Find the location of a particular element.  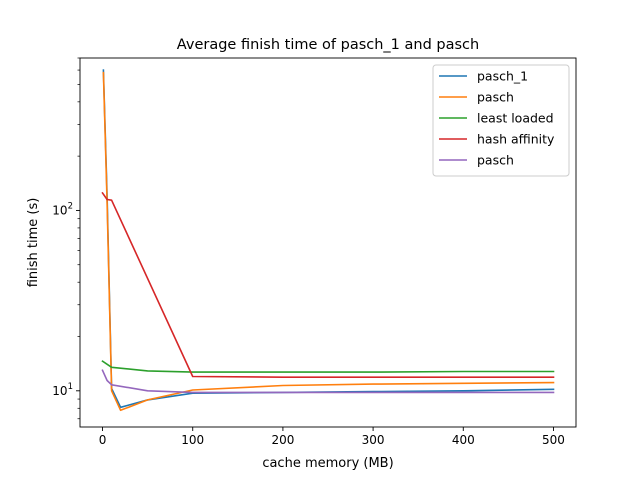

legend-label-4: pasch is located at coordinates (495, 160).